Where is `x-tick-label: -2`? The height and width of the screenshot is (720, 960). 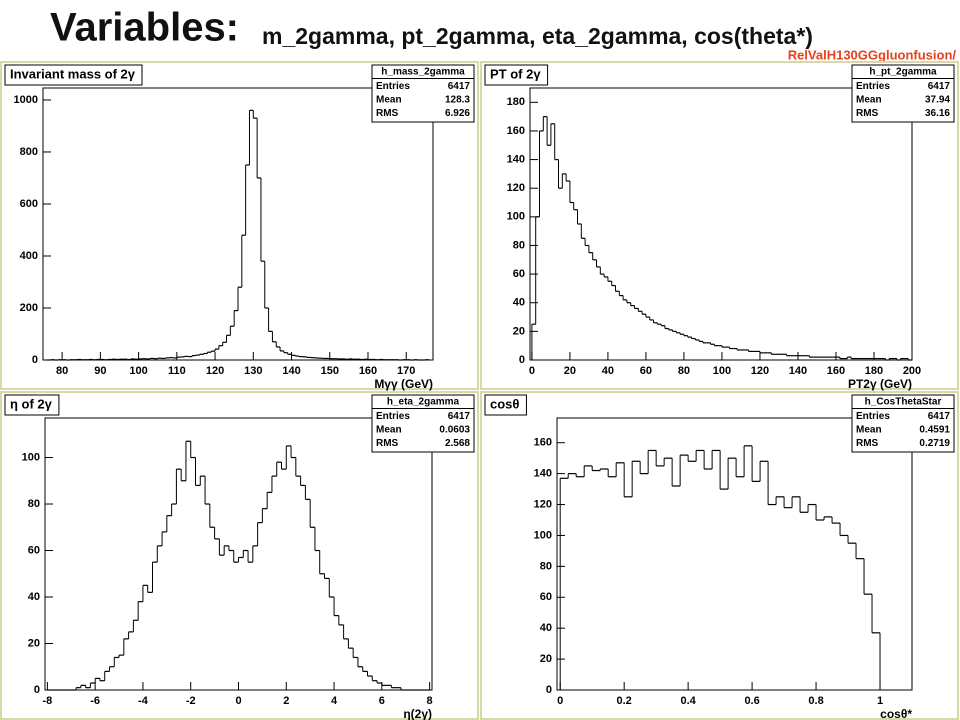
x-tick-label: -2 is located at coordinates (191, 701).